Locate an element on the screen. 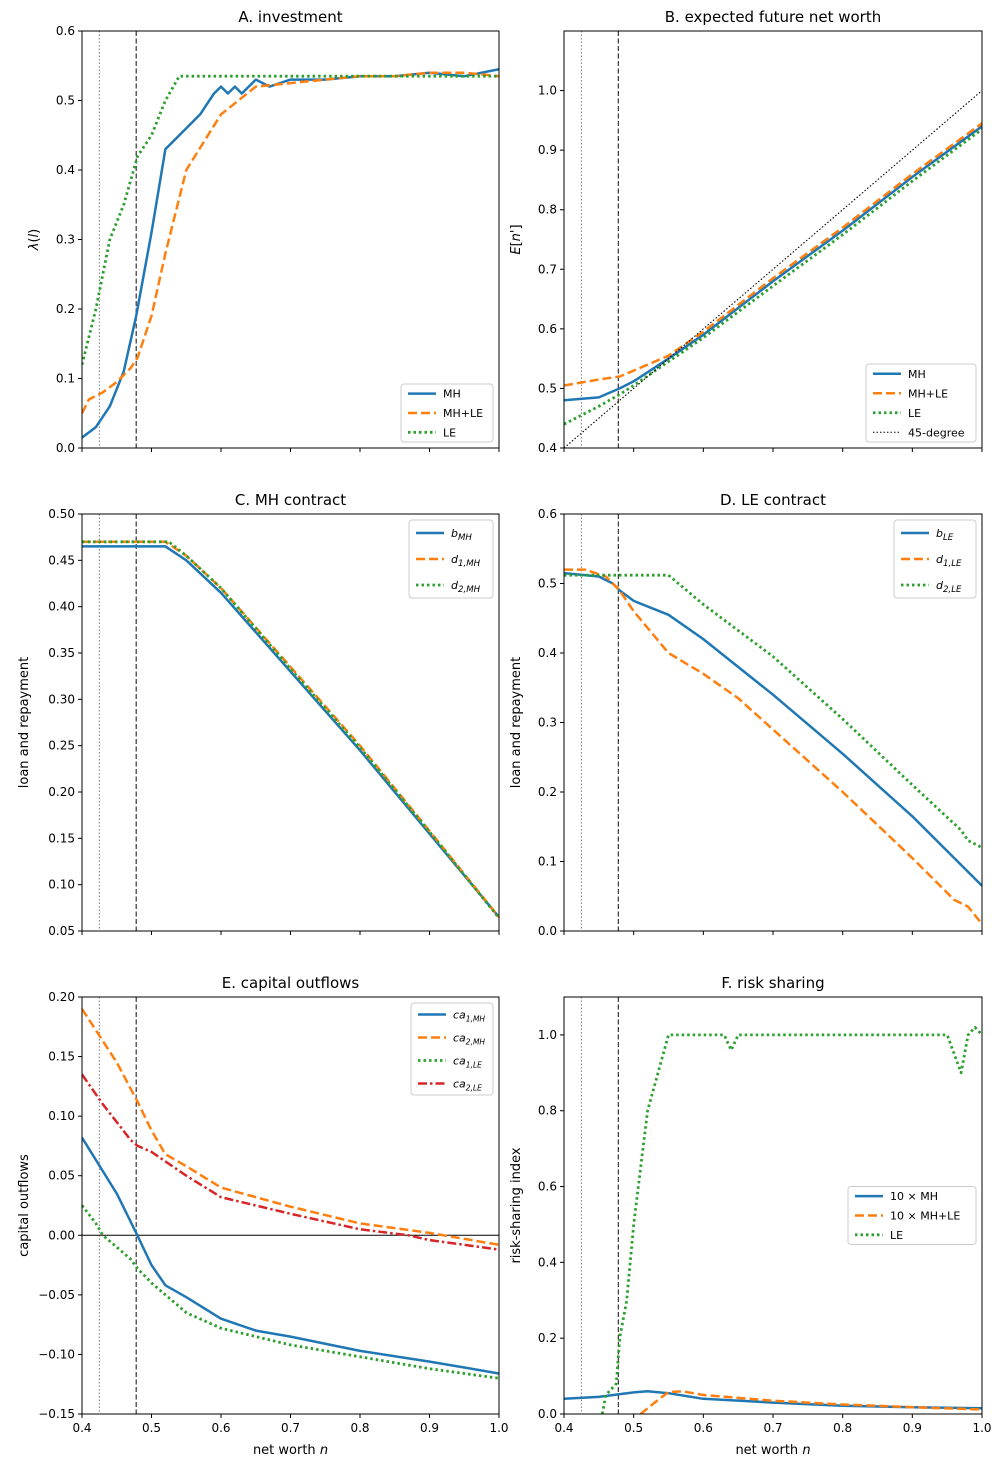 The width and height of the screenshot is (1002, 1468). series-line-d-2-LE is located at coordinates (773, 711).